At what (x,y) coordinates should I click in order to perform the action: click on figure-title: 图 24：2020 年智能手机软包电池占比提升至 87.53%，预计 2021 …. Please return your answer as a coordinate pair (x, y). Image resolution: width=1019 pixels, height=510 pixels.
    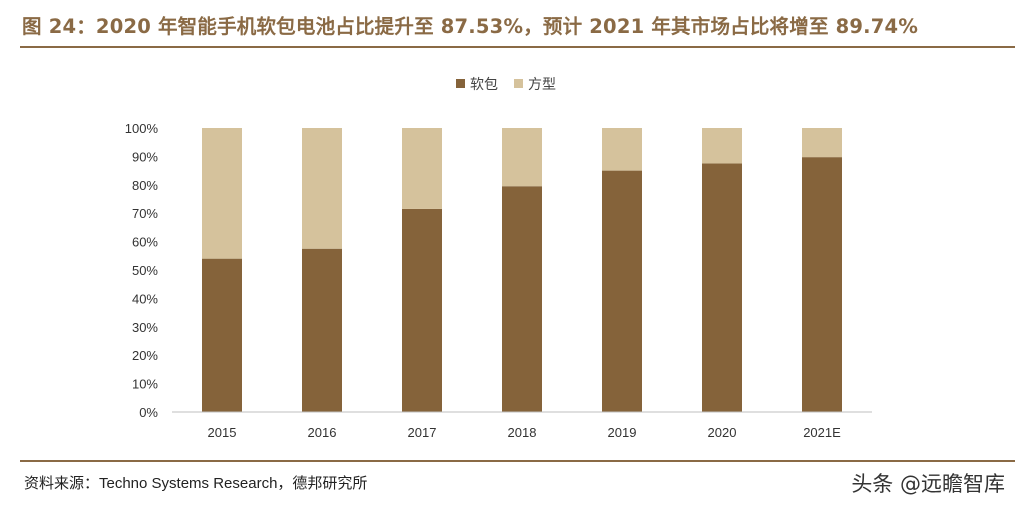
    Looking at the image, I should click on (470, 26).